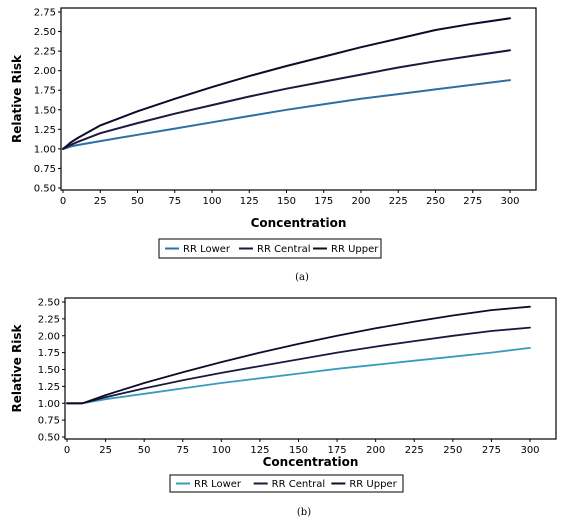  I want to click on series-line-rr-central, so click(298, 365).